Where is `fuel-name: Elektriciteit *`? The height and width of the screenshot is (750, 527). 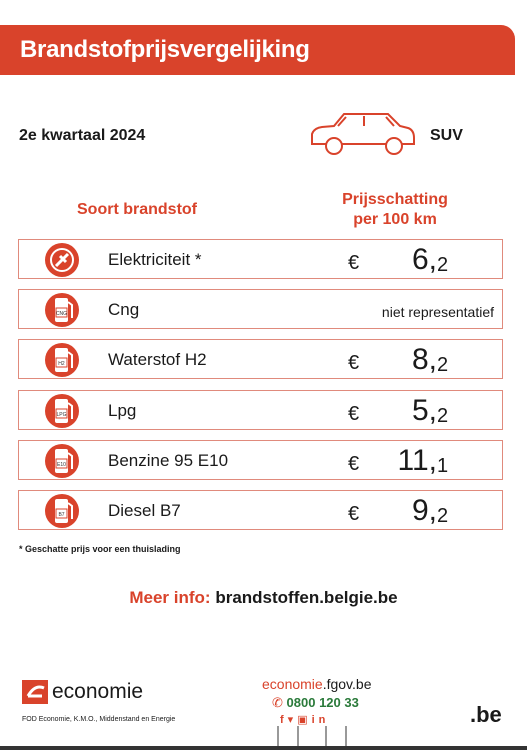 fuel-name: Elektriciteit * is located at coordinates (155, 259).